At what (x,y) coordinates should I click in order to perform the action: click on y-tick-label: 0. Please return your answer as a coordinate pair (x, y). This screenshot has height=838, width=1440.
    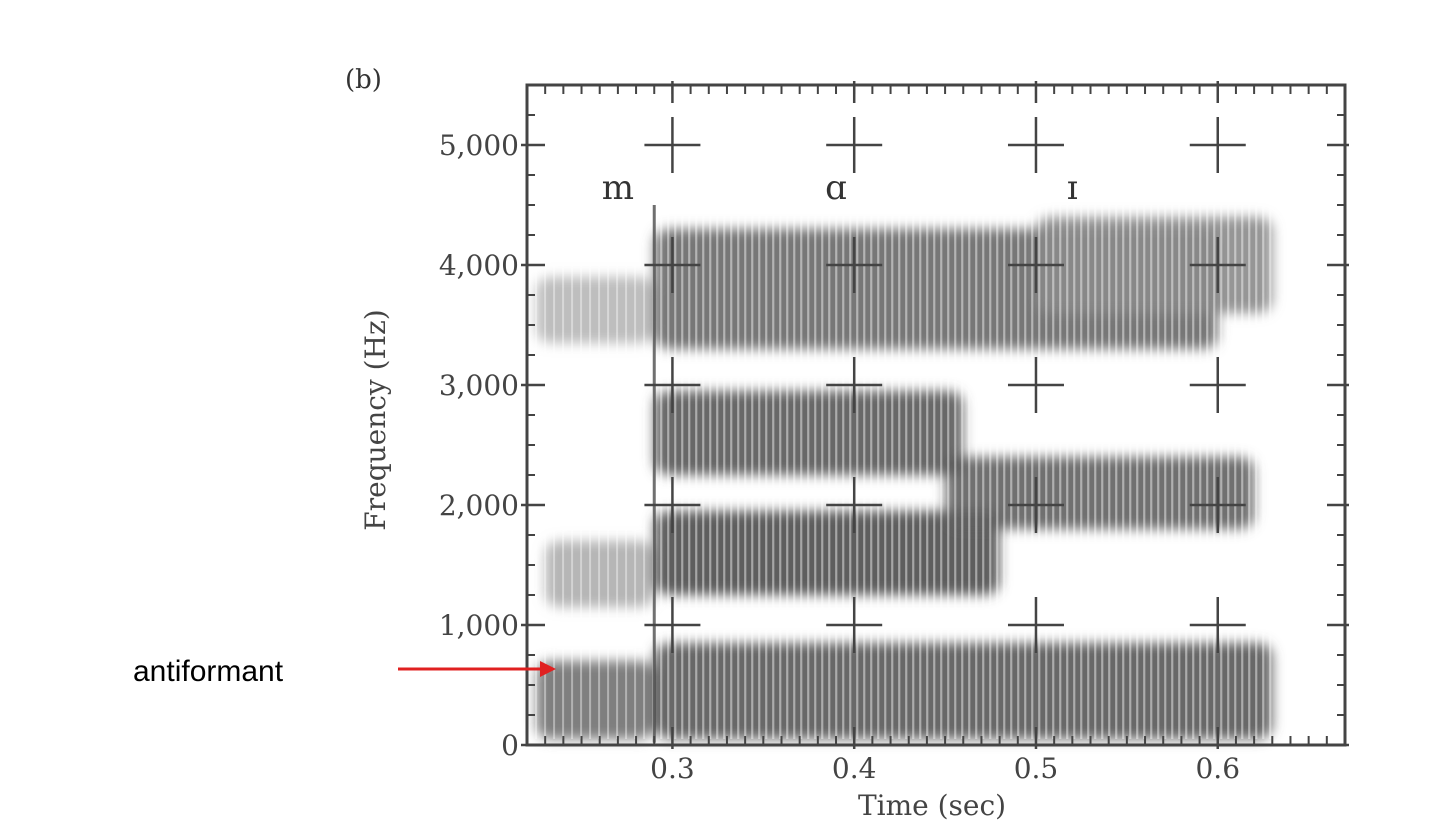
    Looking at the image, I should click on (510, 745).